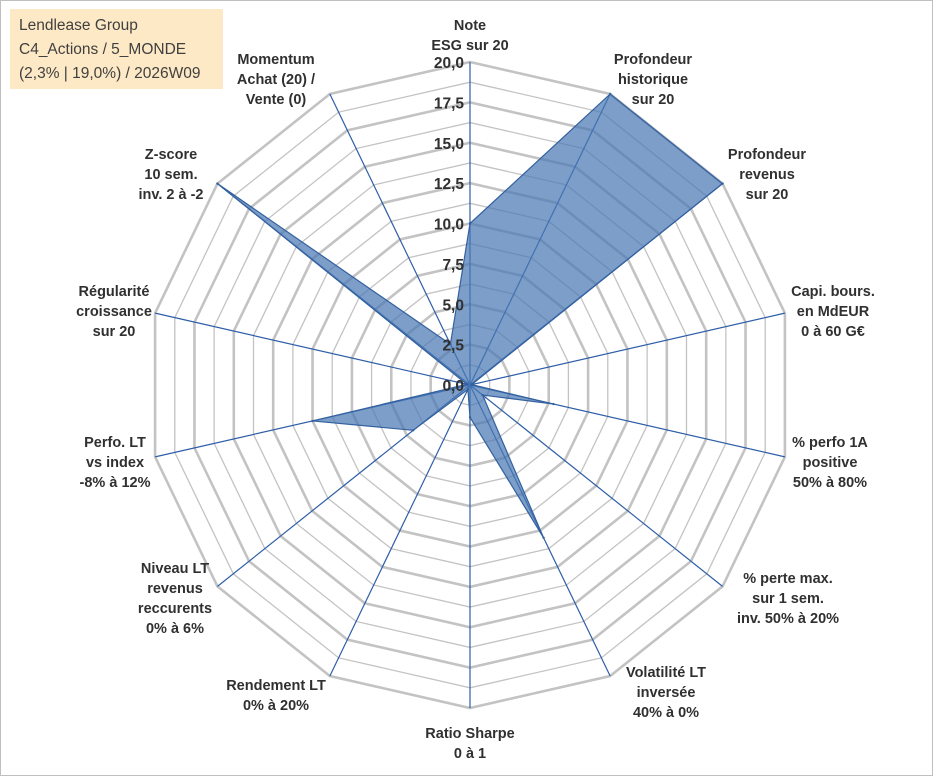 The width and height of the screenshot is (933, 776). What do you see at coordinates (453, 265) in the screenshot?
I see `tick-label: 7,5` at bounding box center [453, 265].